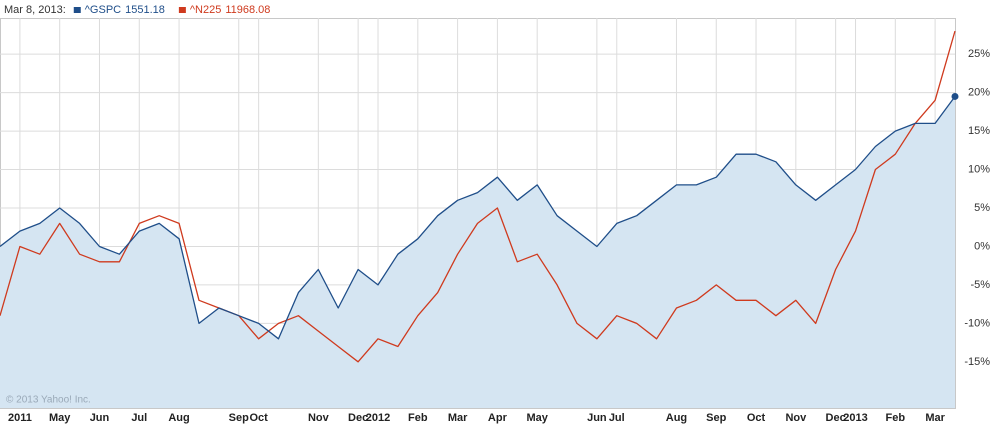 The image size is (993, 428). I want to click on header: Mar 8, 2013: ^GSPC 1551.18 ^N225 11968.08, so click(137, 10).